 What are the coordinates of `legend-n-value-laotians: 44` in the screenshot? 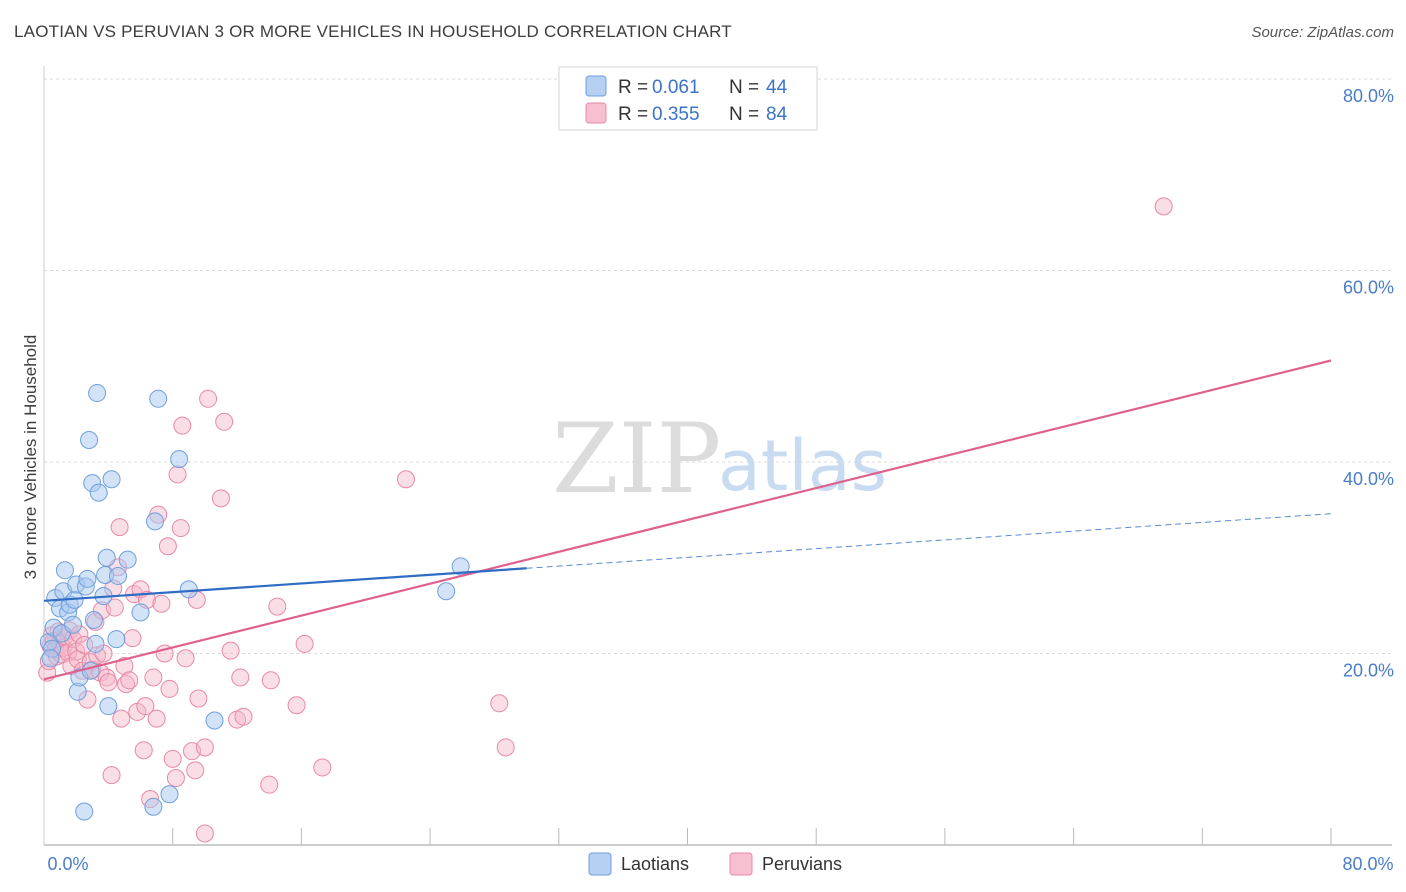 It's located at (777, 87).